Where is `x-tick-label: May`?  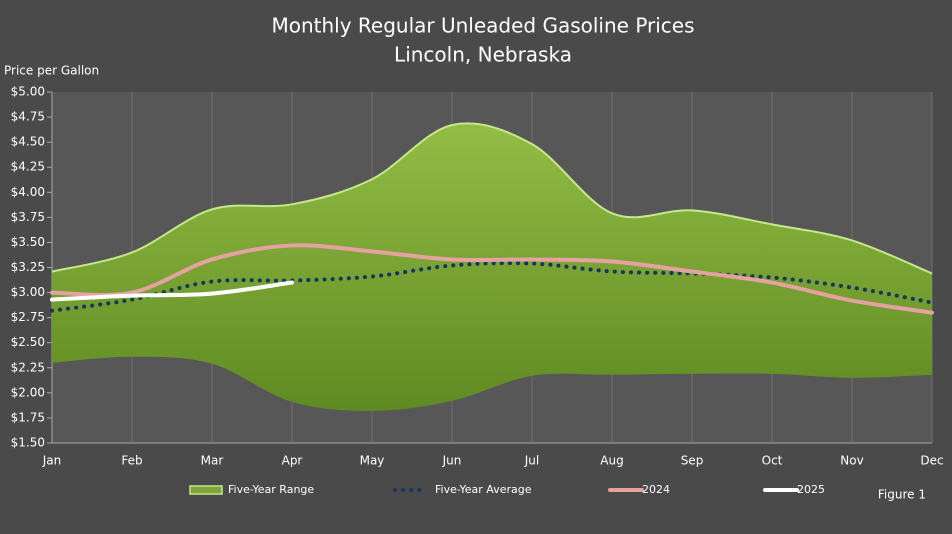
x-tick-label: May is located at coordinates (372, 461).